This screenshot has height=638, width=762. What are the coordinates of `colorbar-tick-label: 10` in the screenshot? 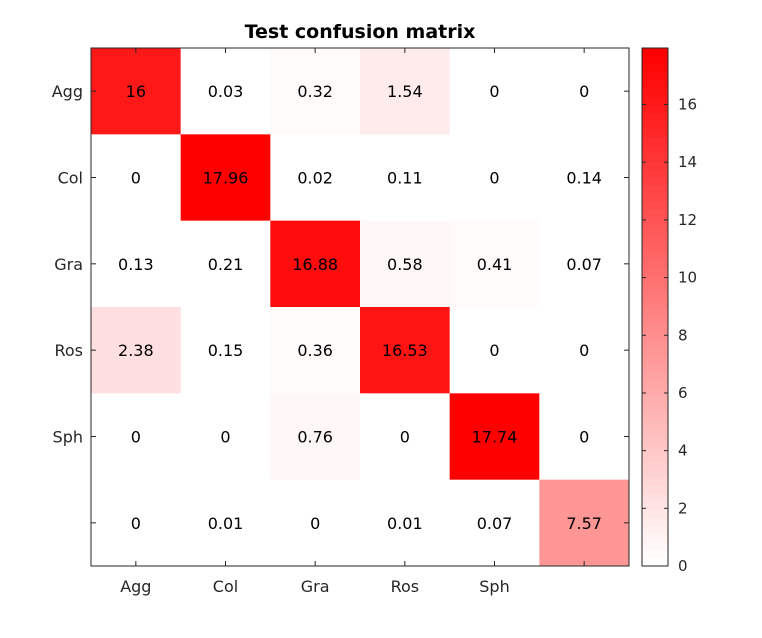 It's located at (687, 278).